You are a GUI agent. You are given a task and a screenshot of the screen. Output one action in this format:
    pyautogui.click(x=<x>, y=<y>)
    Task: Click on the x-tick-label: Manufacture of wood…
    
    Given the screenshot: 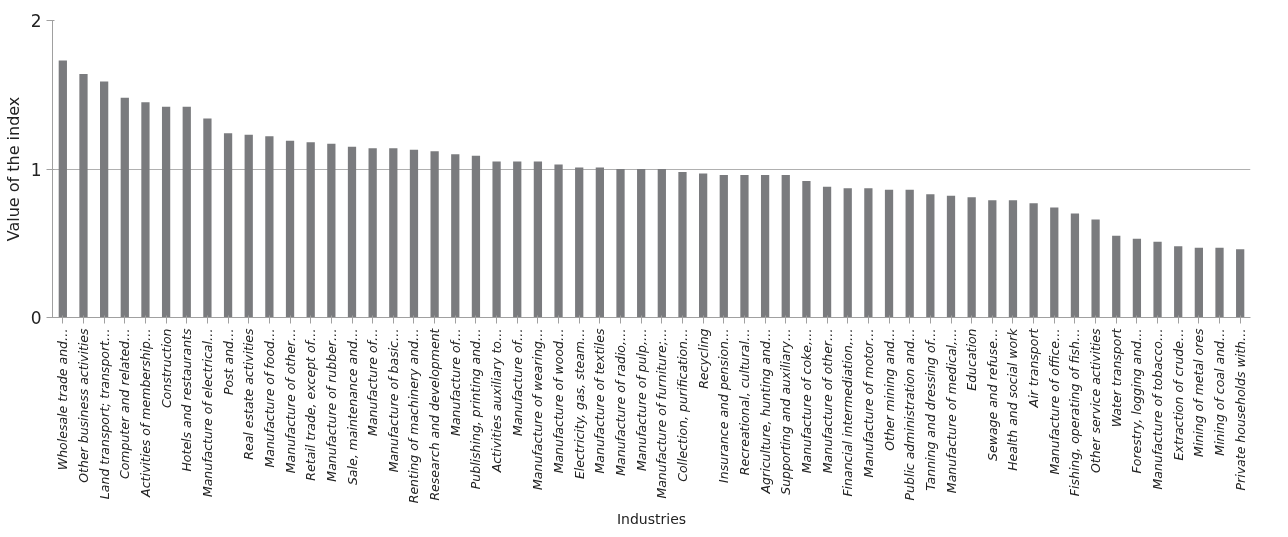 What is the action you would take?
    pyautogui.click(x=559, y=401)
    